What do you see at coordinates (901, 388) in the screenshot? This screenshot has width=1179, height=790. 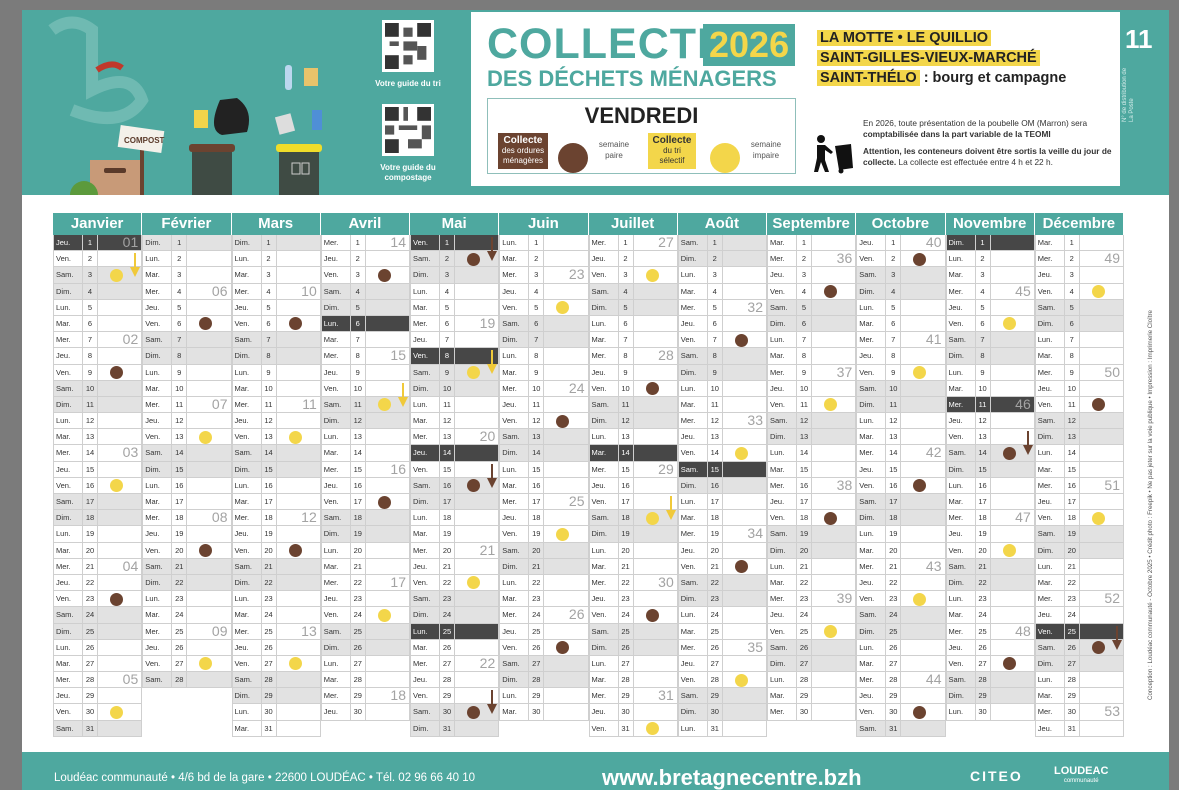 I see `day-row: Sam. 10` at bounding box center [901, 388].